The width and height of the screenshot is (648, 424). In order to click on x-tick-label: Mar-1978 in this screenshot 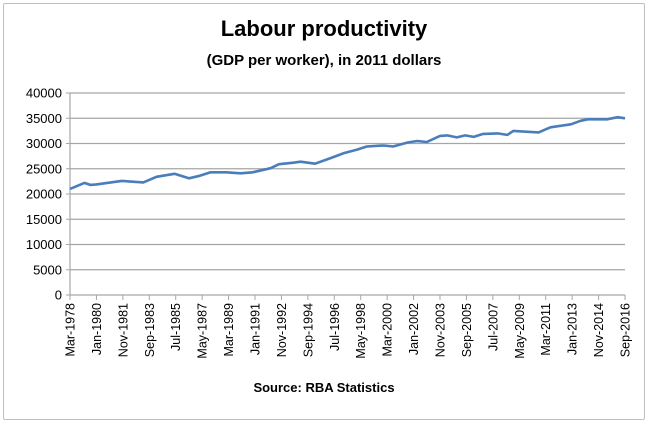, I will do `click(71, 330)`.